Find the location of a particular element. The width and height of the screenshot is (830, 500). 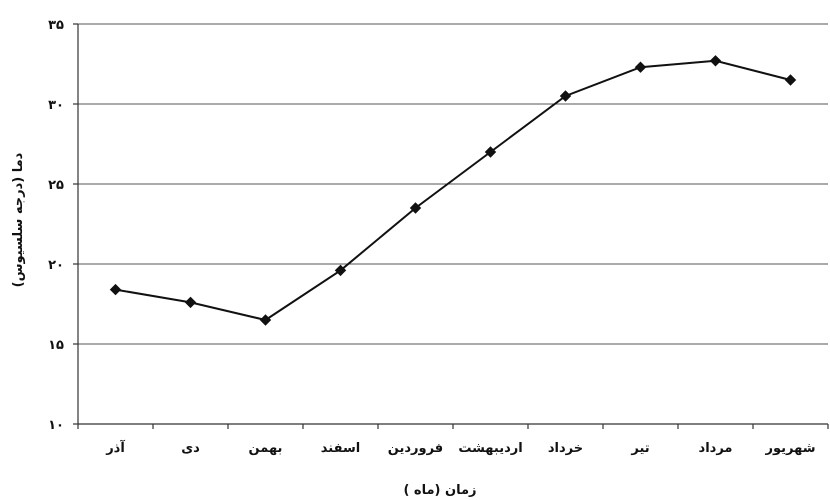

x-tick-label: شهریور is located at coordinates (790, 448).